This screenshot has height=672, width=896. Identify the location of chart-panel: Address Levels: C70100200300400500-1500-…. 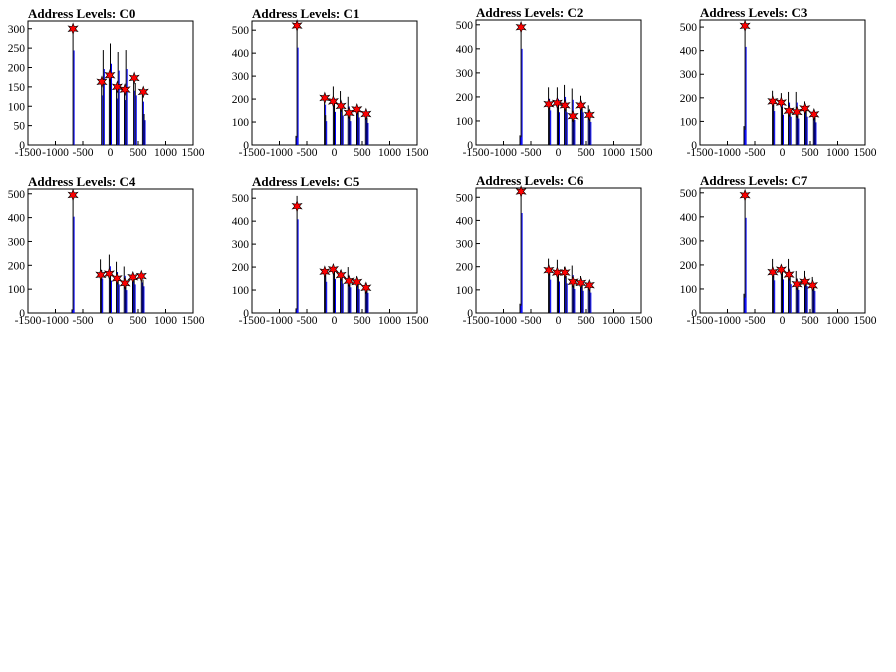
(778, 250).